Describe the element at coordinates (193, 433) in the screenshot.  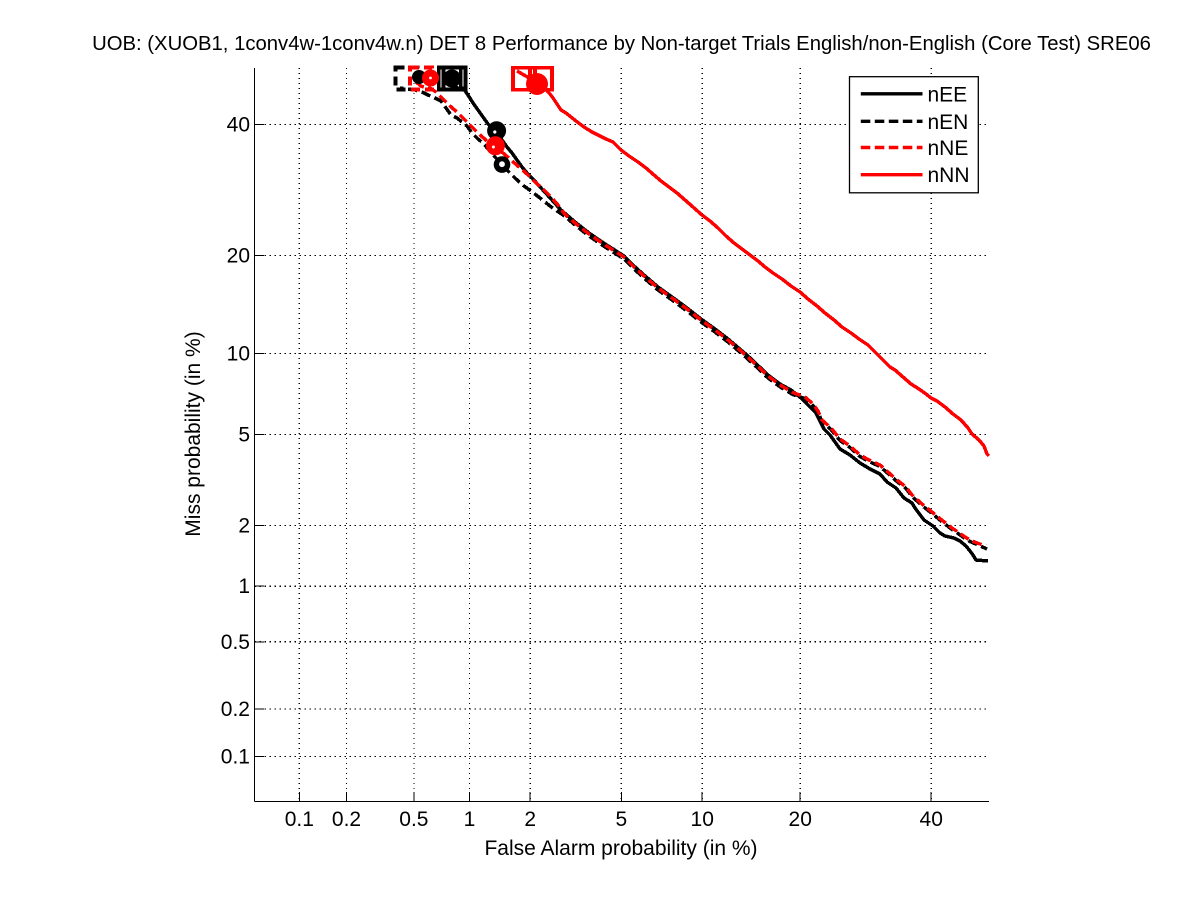
I see `svg-text: Miss probability (in %)` at that location.